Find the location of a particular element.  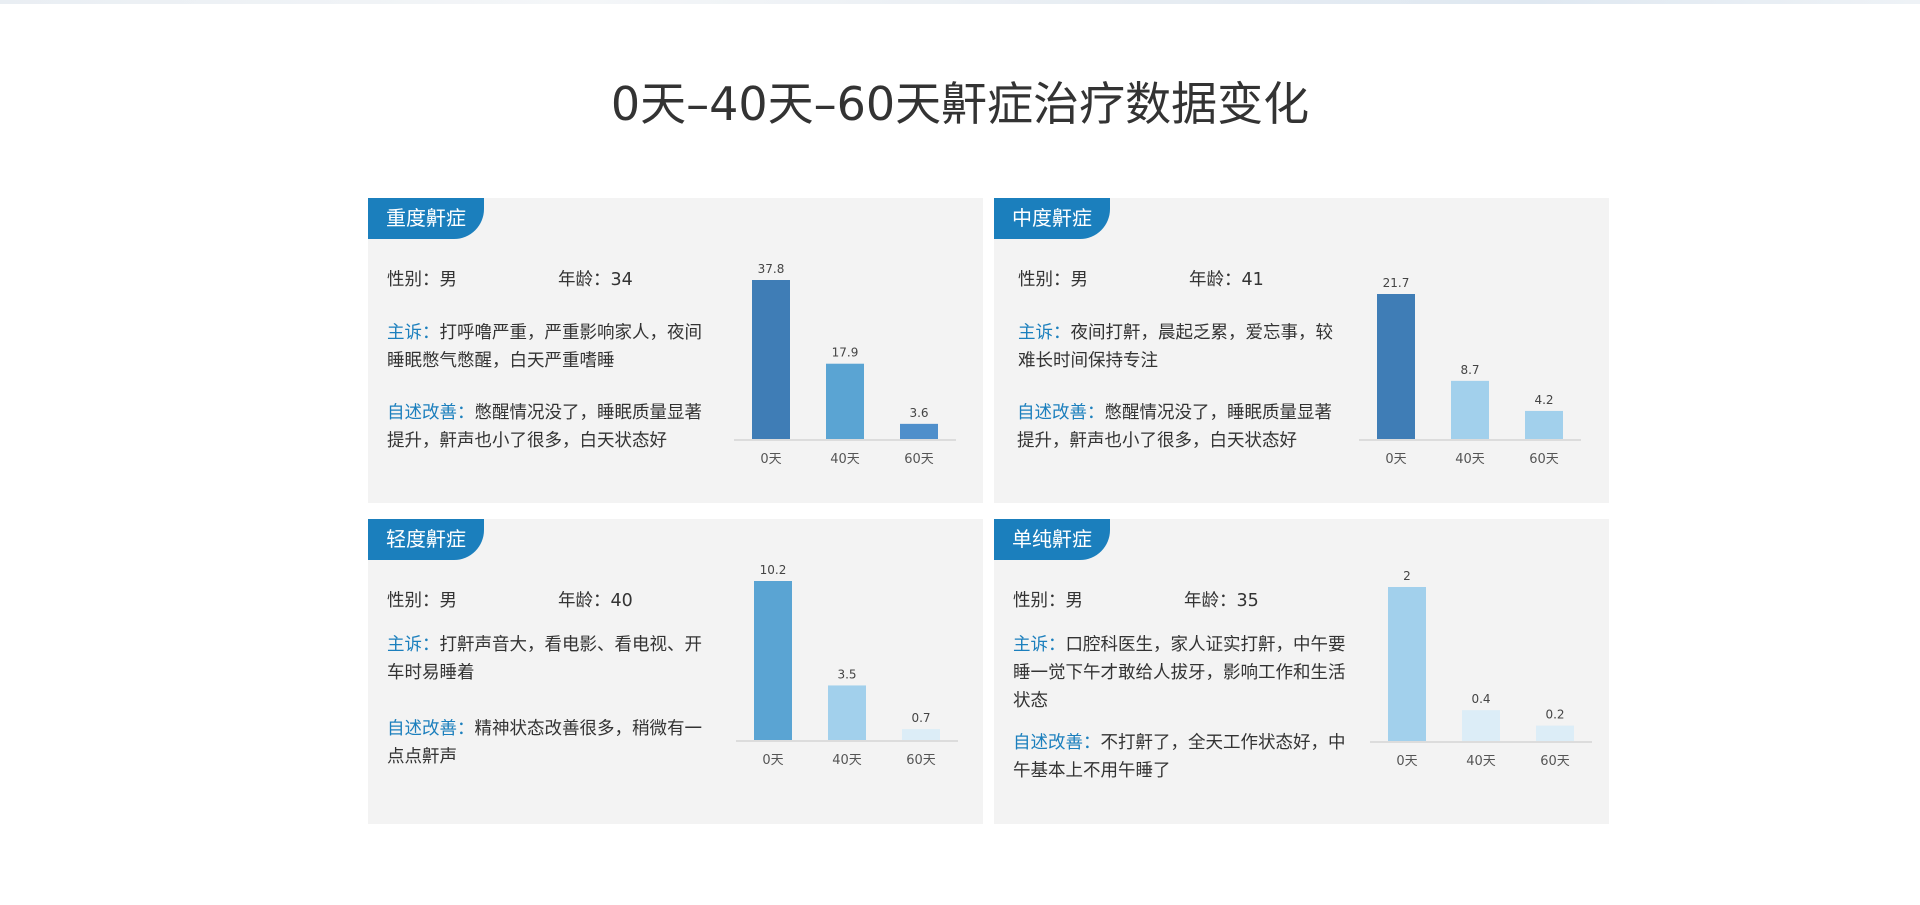

data-label: 21.7 is located at coordinates (1396, 283).